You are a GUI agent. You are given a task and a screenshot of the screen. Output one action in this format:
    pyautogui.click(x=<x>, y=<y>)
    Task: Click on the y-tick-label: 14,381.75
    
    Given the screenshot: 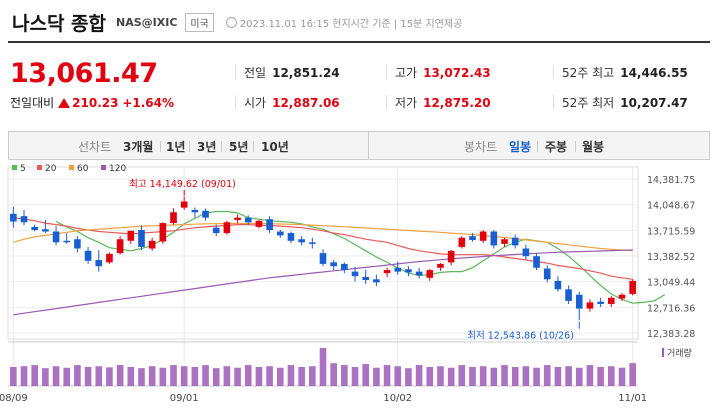 What is the action you would take?
    pyautogui.click(x=671, y=180)
    